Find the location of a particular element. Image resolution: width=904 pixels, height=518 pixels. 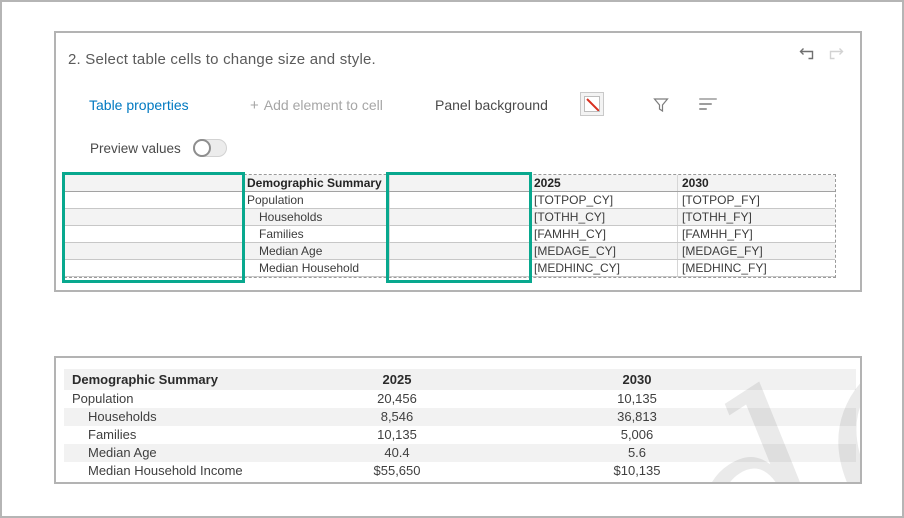

table-header-row: Demographic Summary 2025 2030 is located at coordinates (450, 183).